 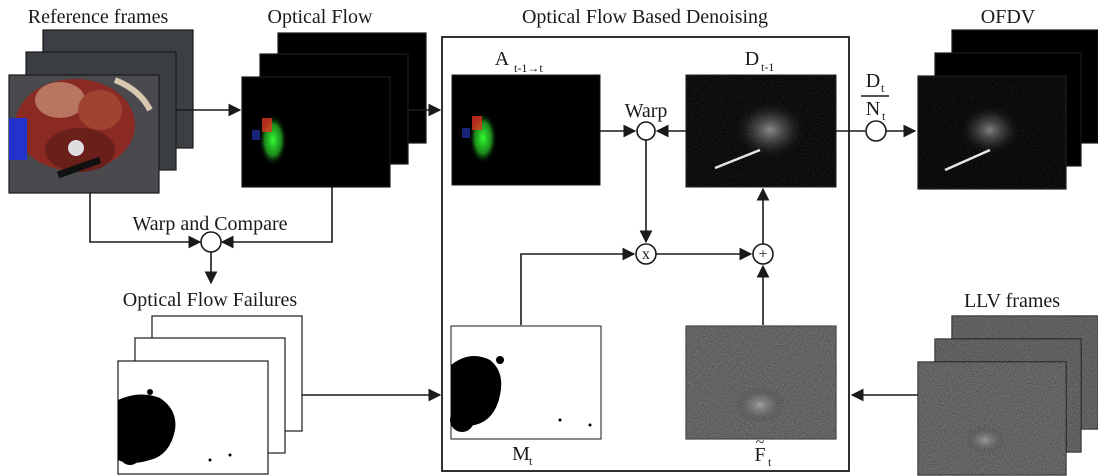 I want to click on warp-compare-node, so click(x=211, y=242).